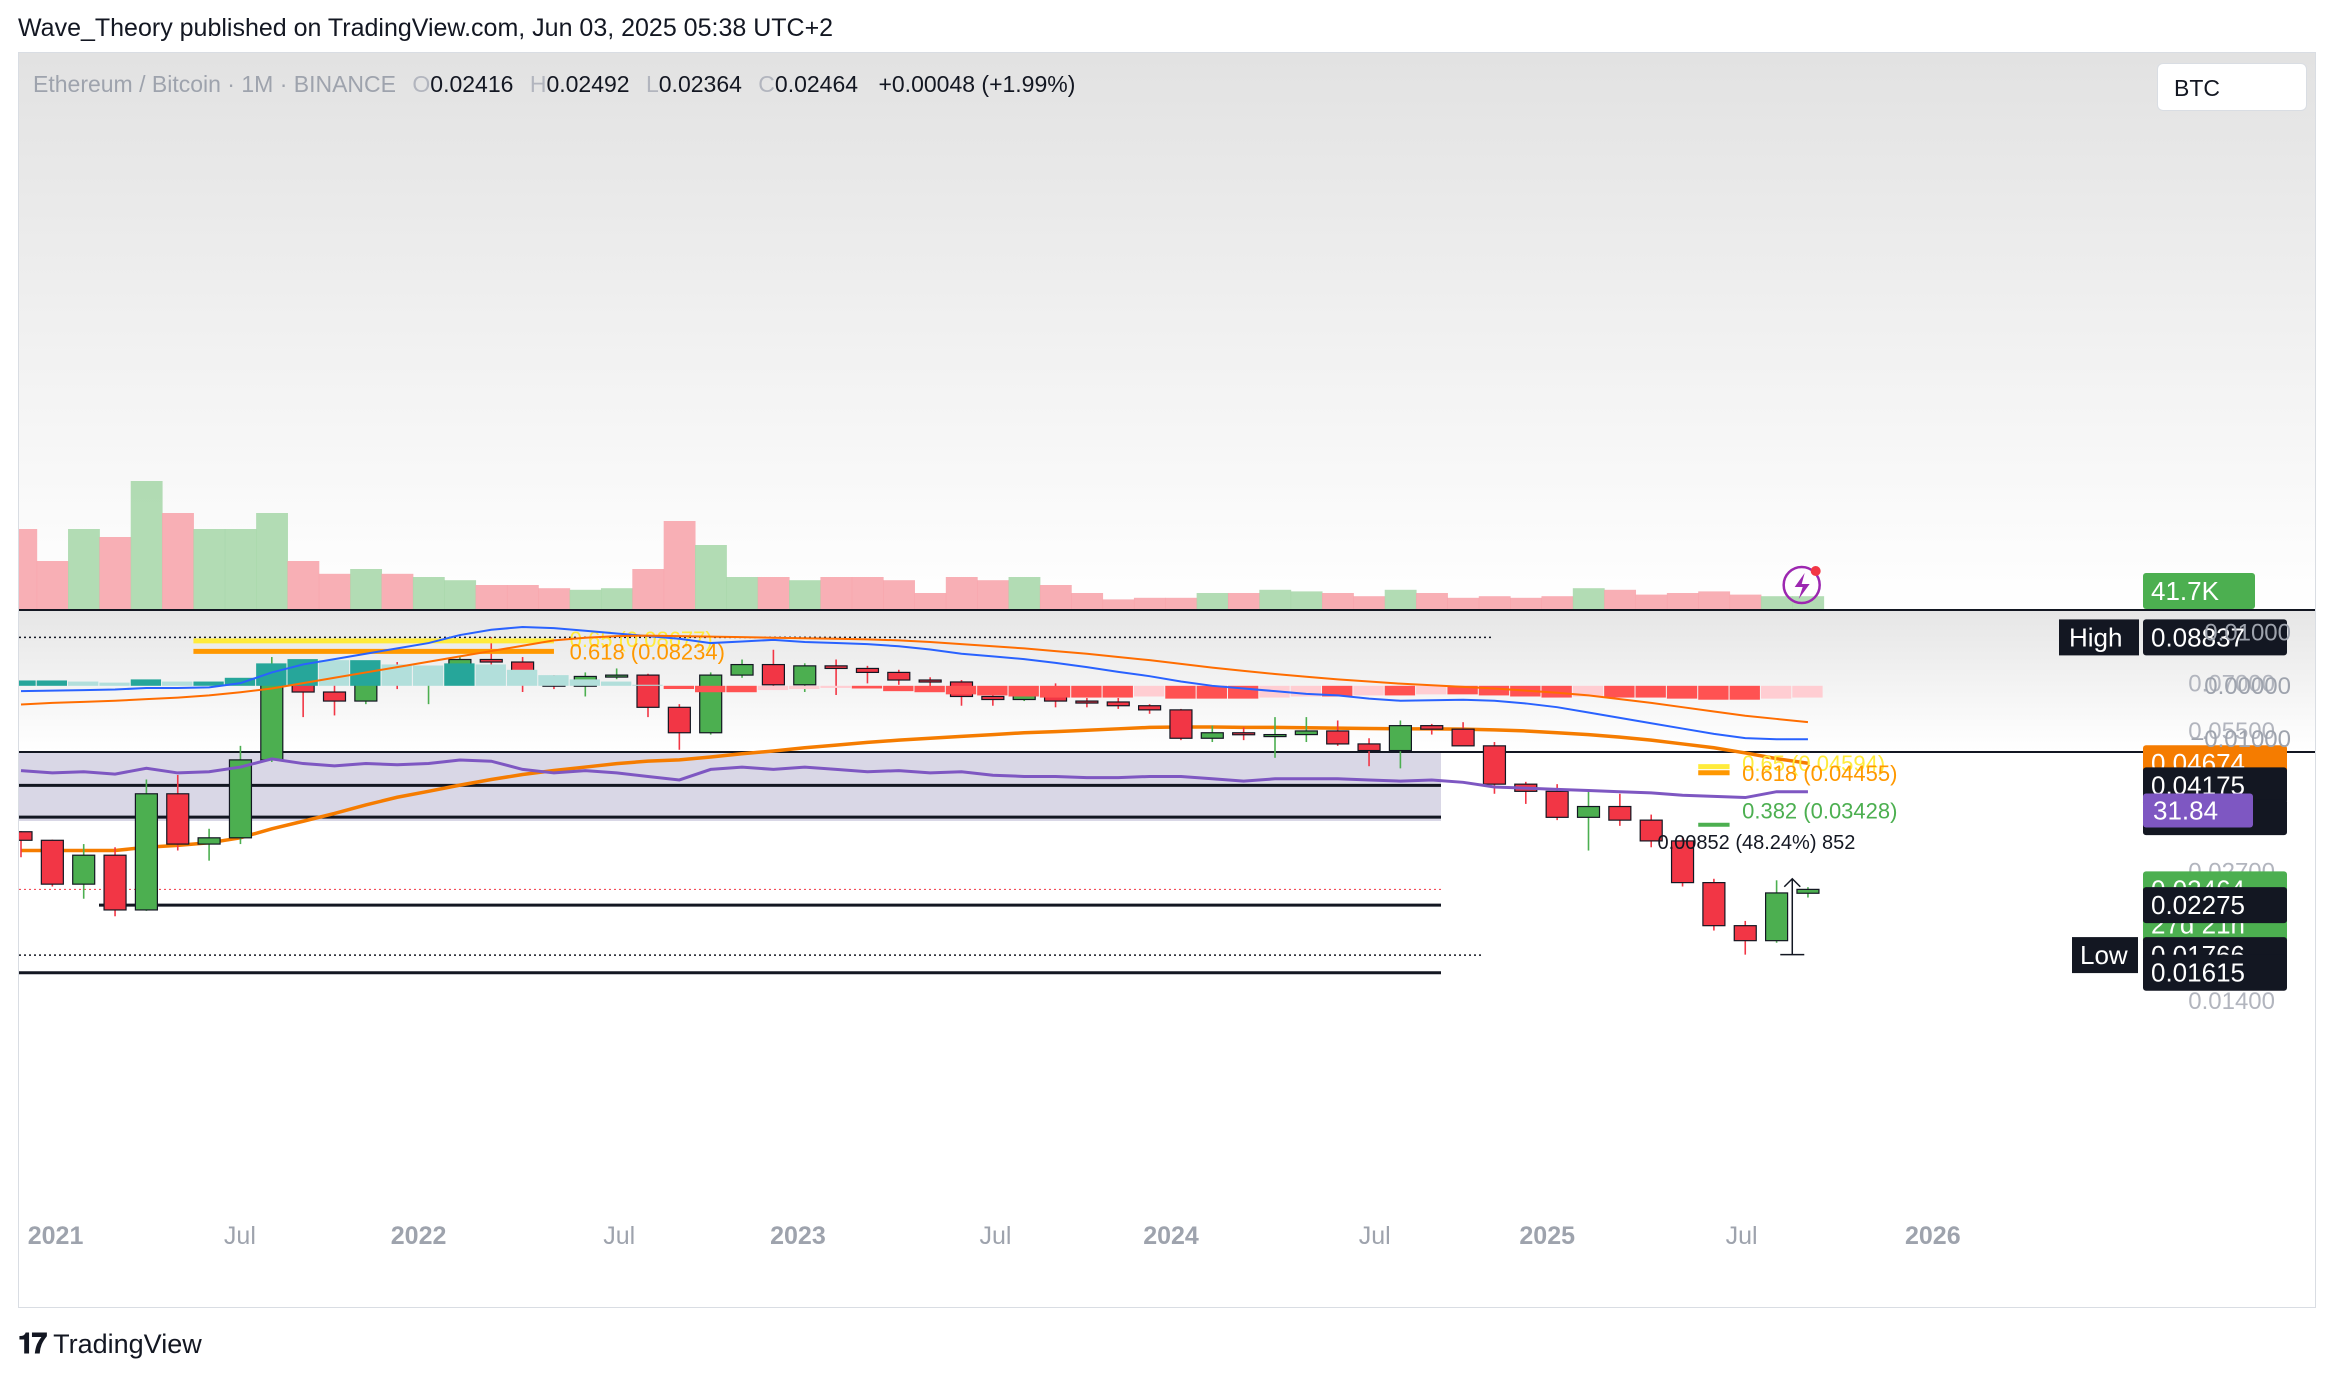 The height and width of the screenshot is (1378, 2332). I want to click on rsi-value-tag: 31.84, so click(2185, 810).